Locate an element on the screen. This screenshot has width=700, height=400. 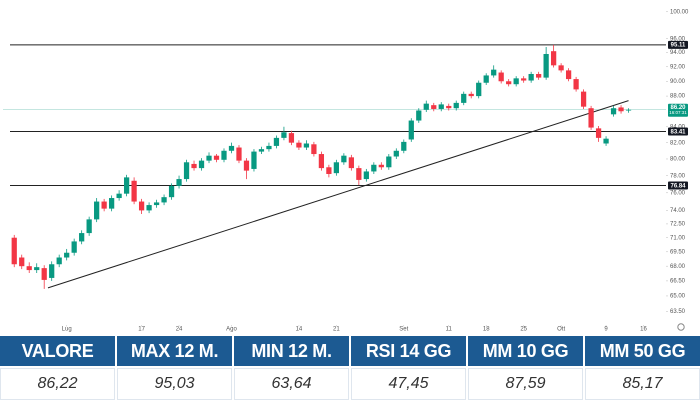
x-tick-label: 21 is located at coordinates (336, 330).